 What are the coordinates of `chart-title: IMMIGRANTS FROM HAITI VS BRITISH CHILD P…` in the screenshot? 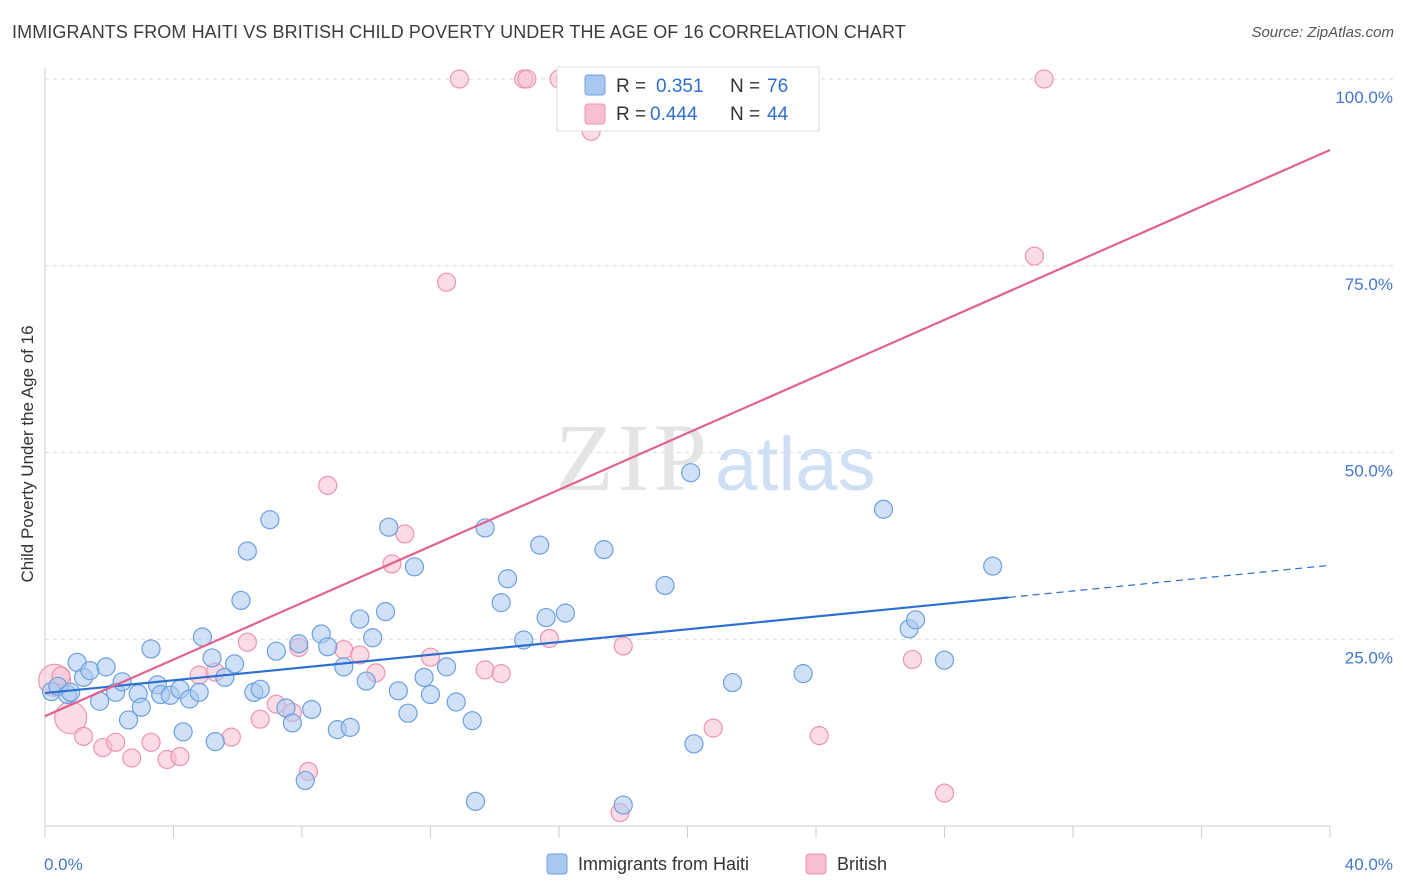 It's located at (459, 32).